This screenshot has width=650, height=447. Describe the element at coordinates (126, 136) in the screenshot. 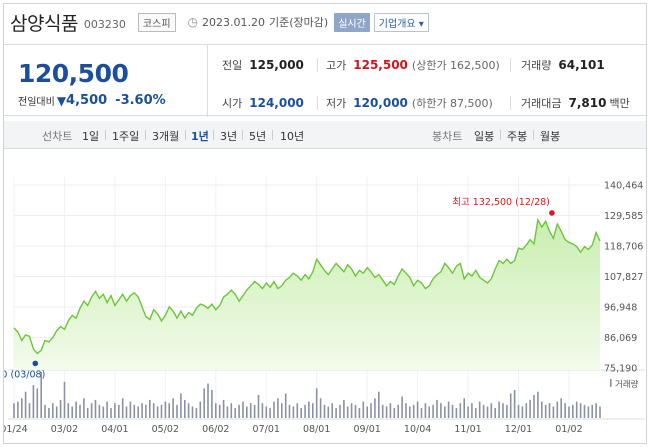

I see `tab-1week: 1주일` at that location.